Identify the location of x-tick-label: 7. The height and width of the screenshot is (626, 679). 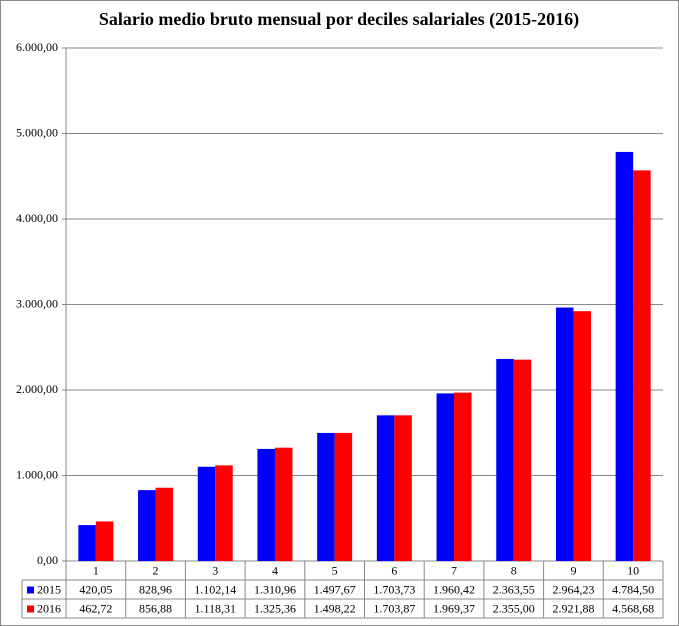
(454, 570).